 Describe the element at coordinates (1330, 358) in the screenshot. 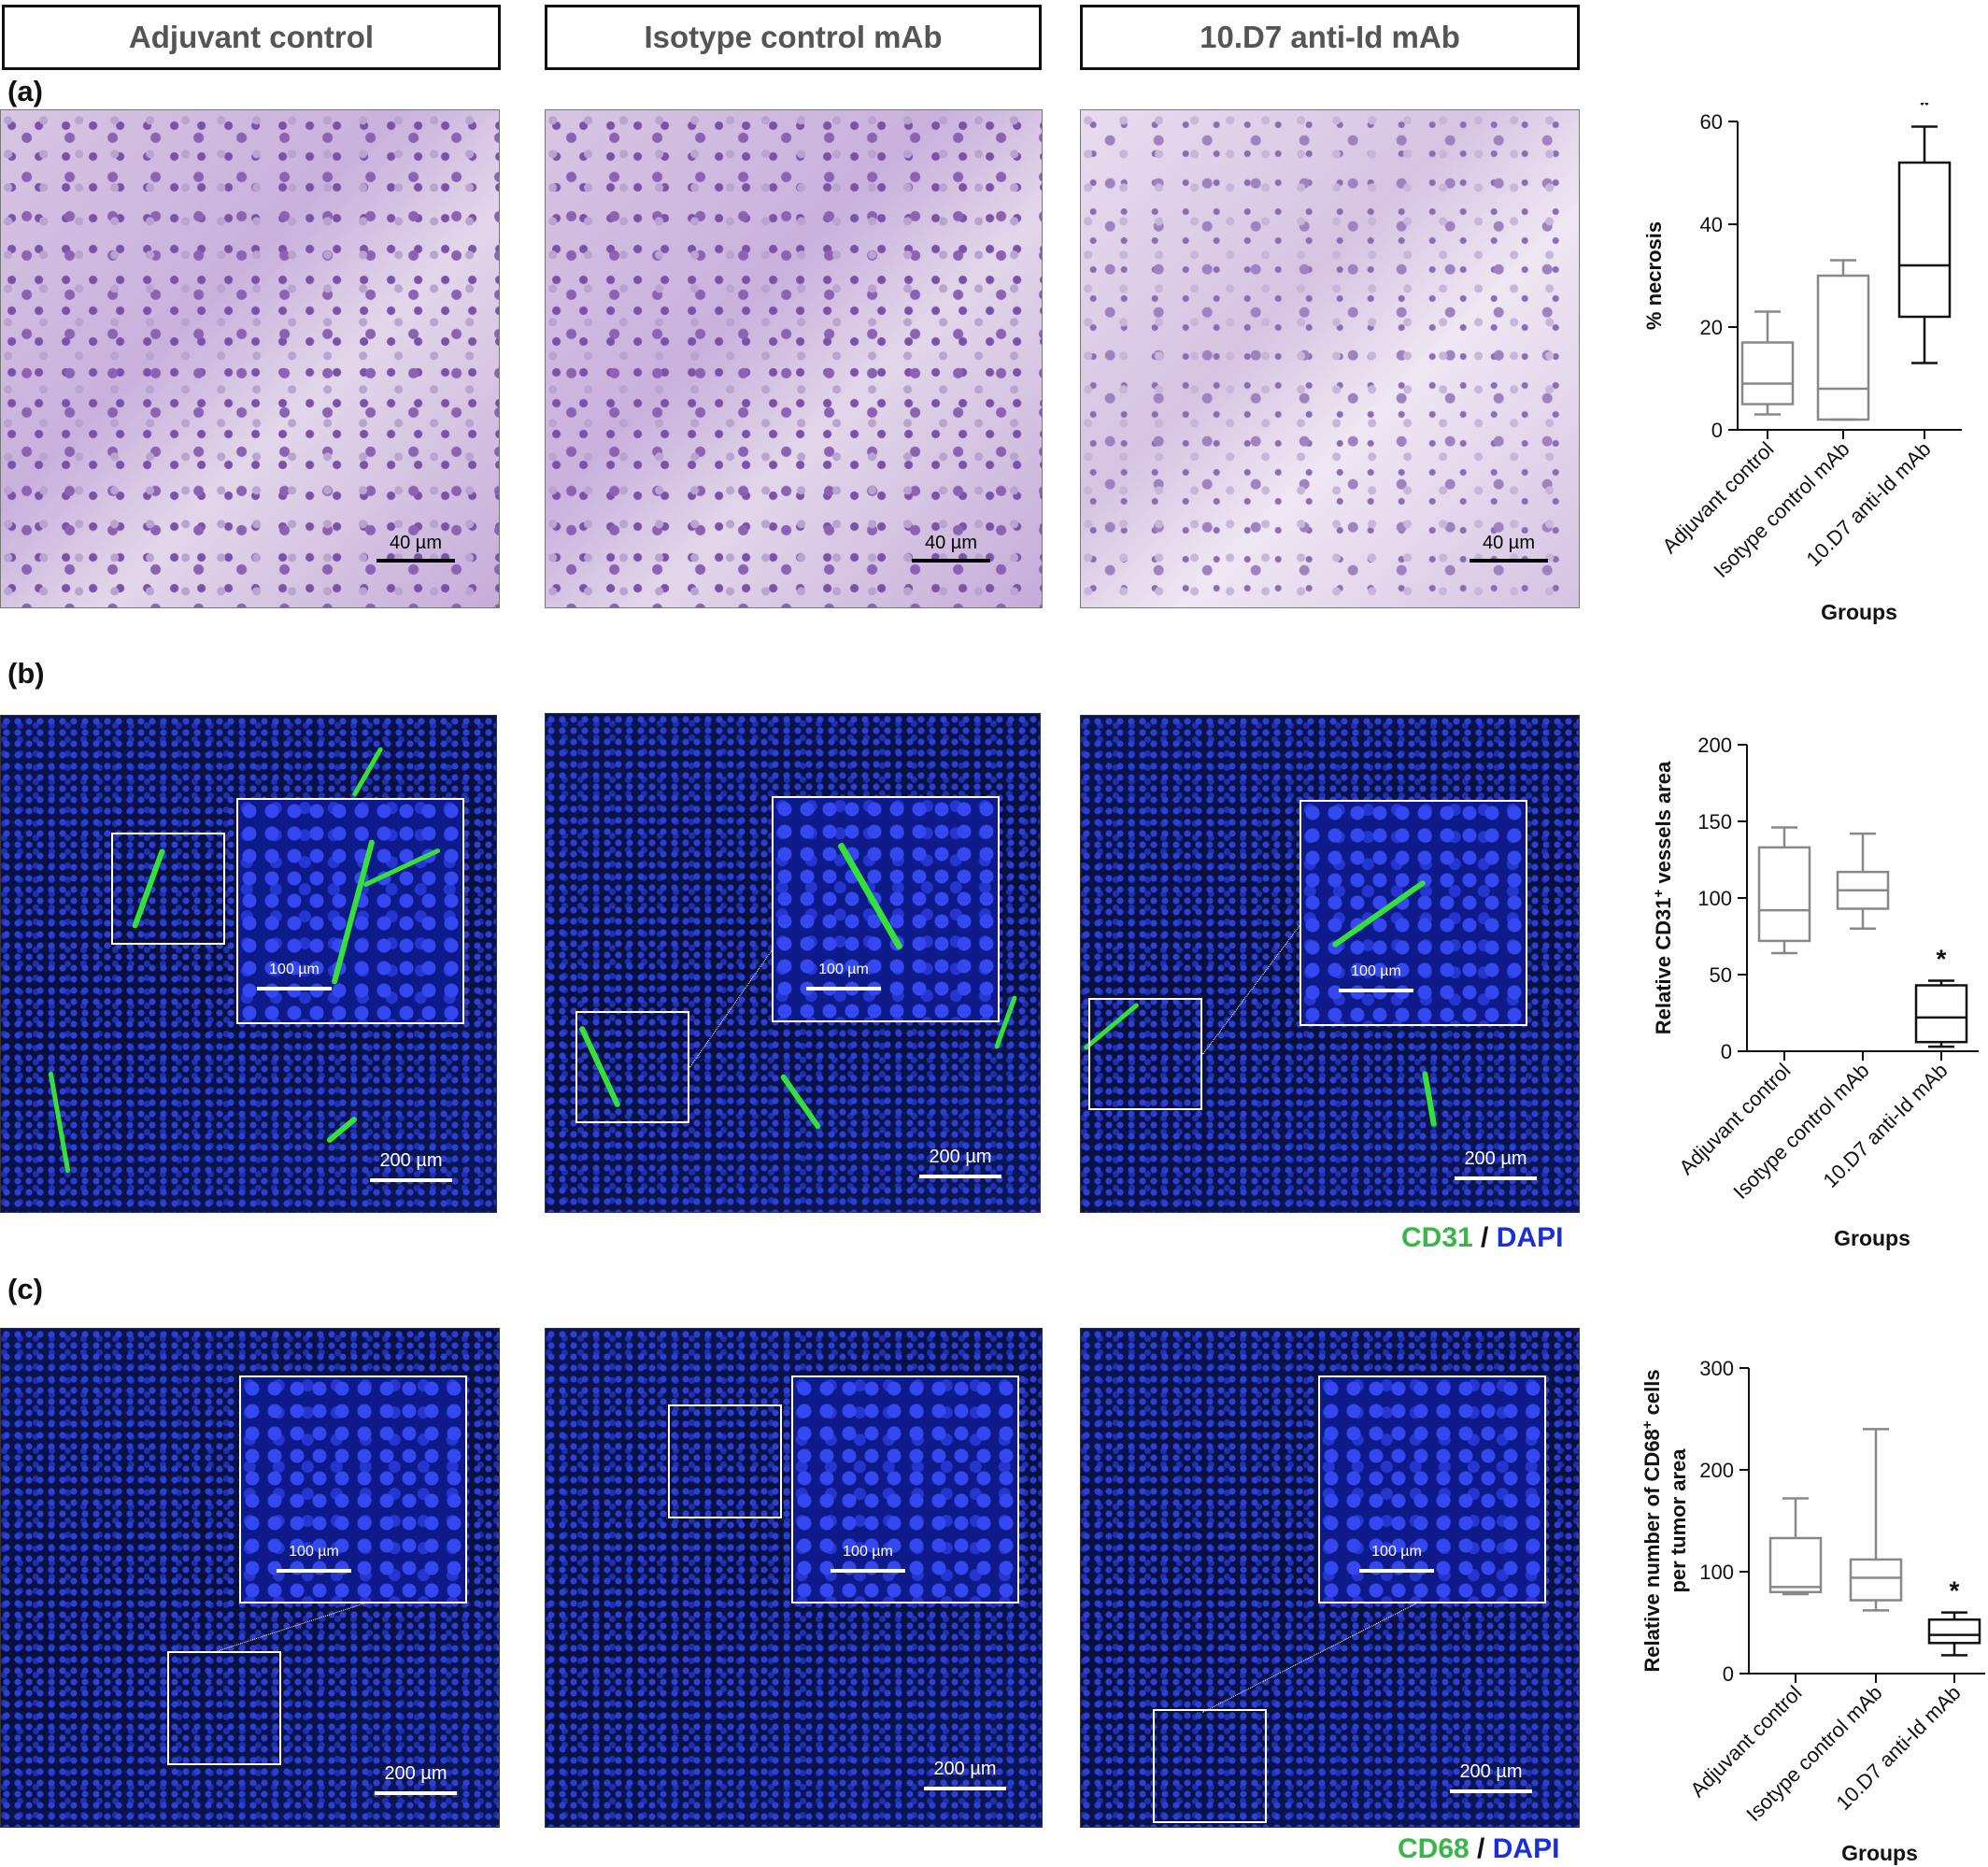

I see `he-image-anti-id: 40 µm` at that location.